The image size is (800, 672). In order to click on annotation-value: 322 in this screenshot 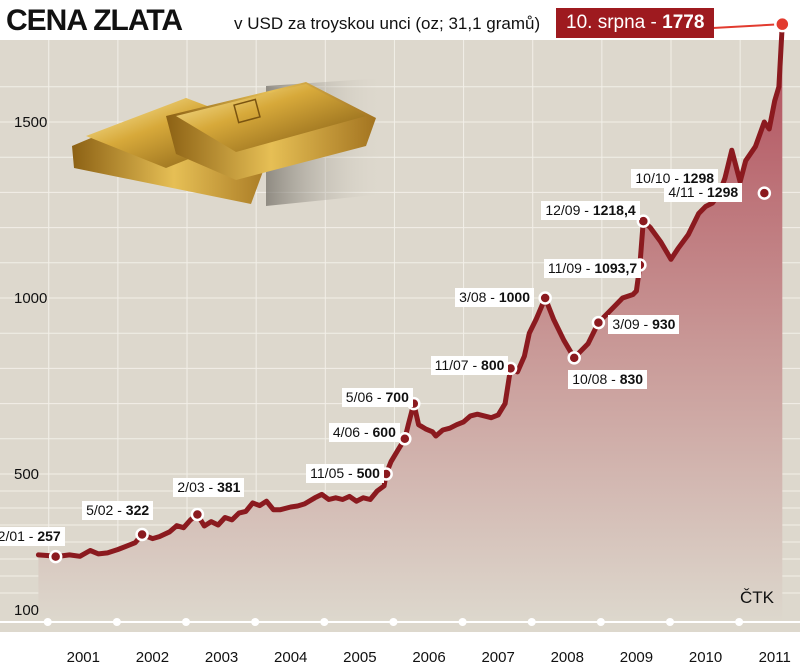, I will do `click(137, 509)`.